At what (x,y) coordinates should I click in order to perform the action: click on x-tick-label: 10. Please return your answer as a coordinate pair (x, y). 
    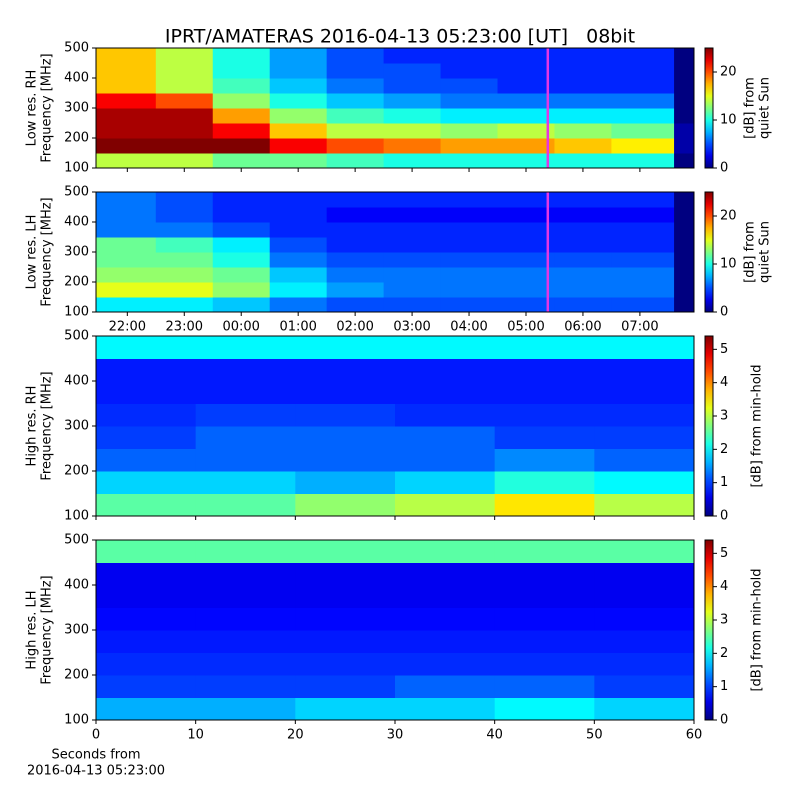
    Looking at the image, I should click on (195, 735).